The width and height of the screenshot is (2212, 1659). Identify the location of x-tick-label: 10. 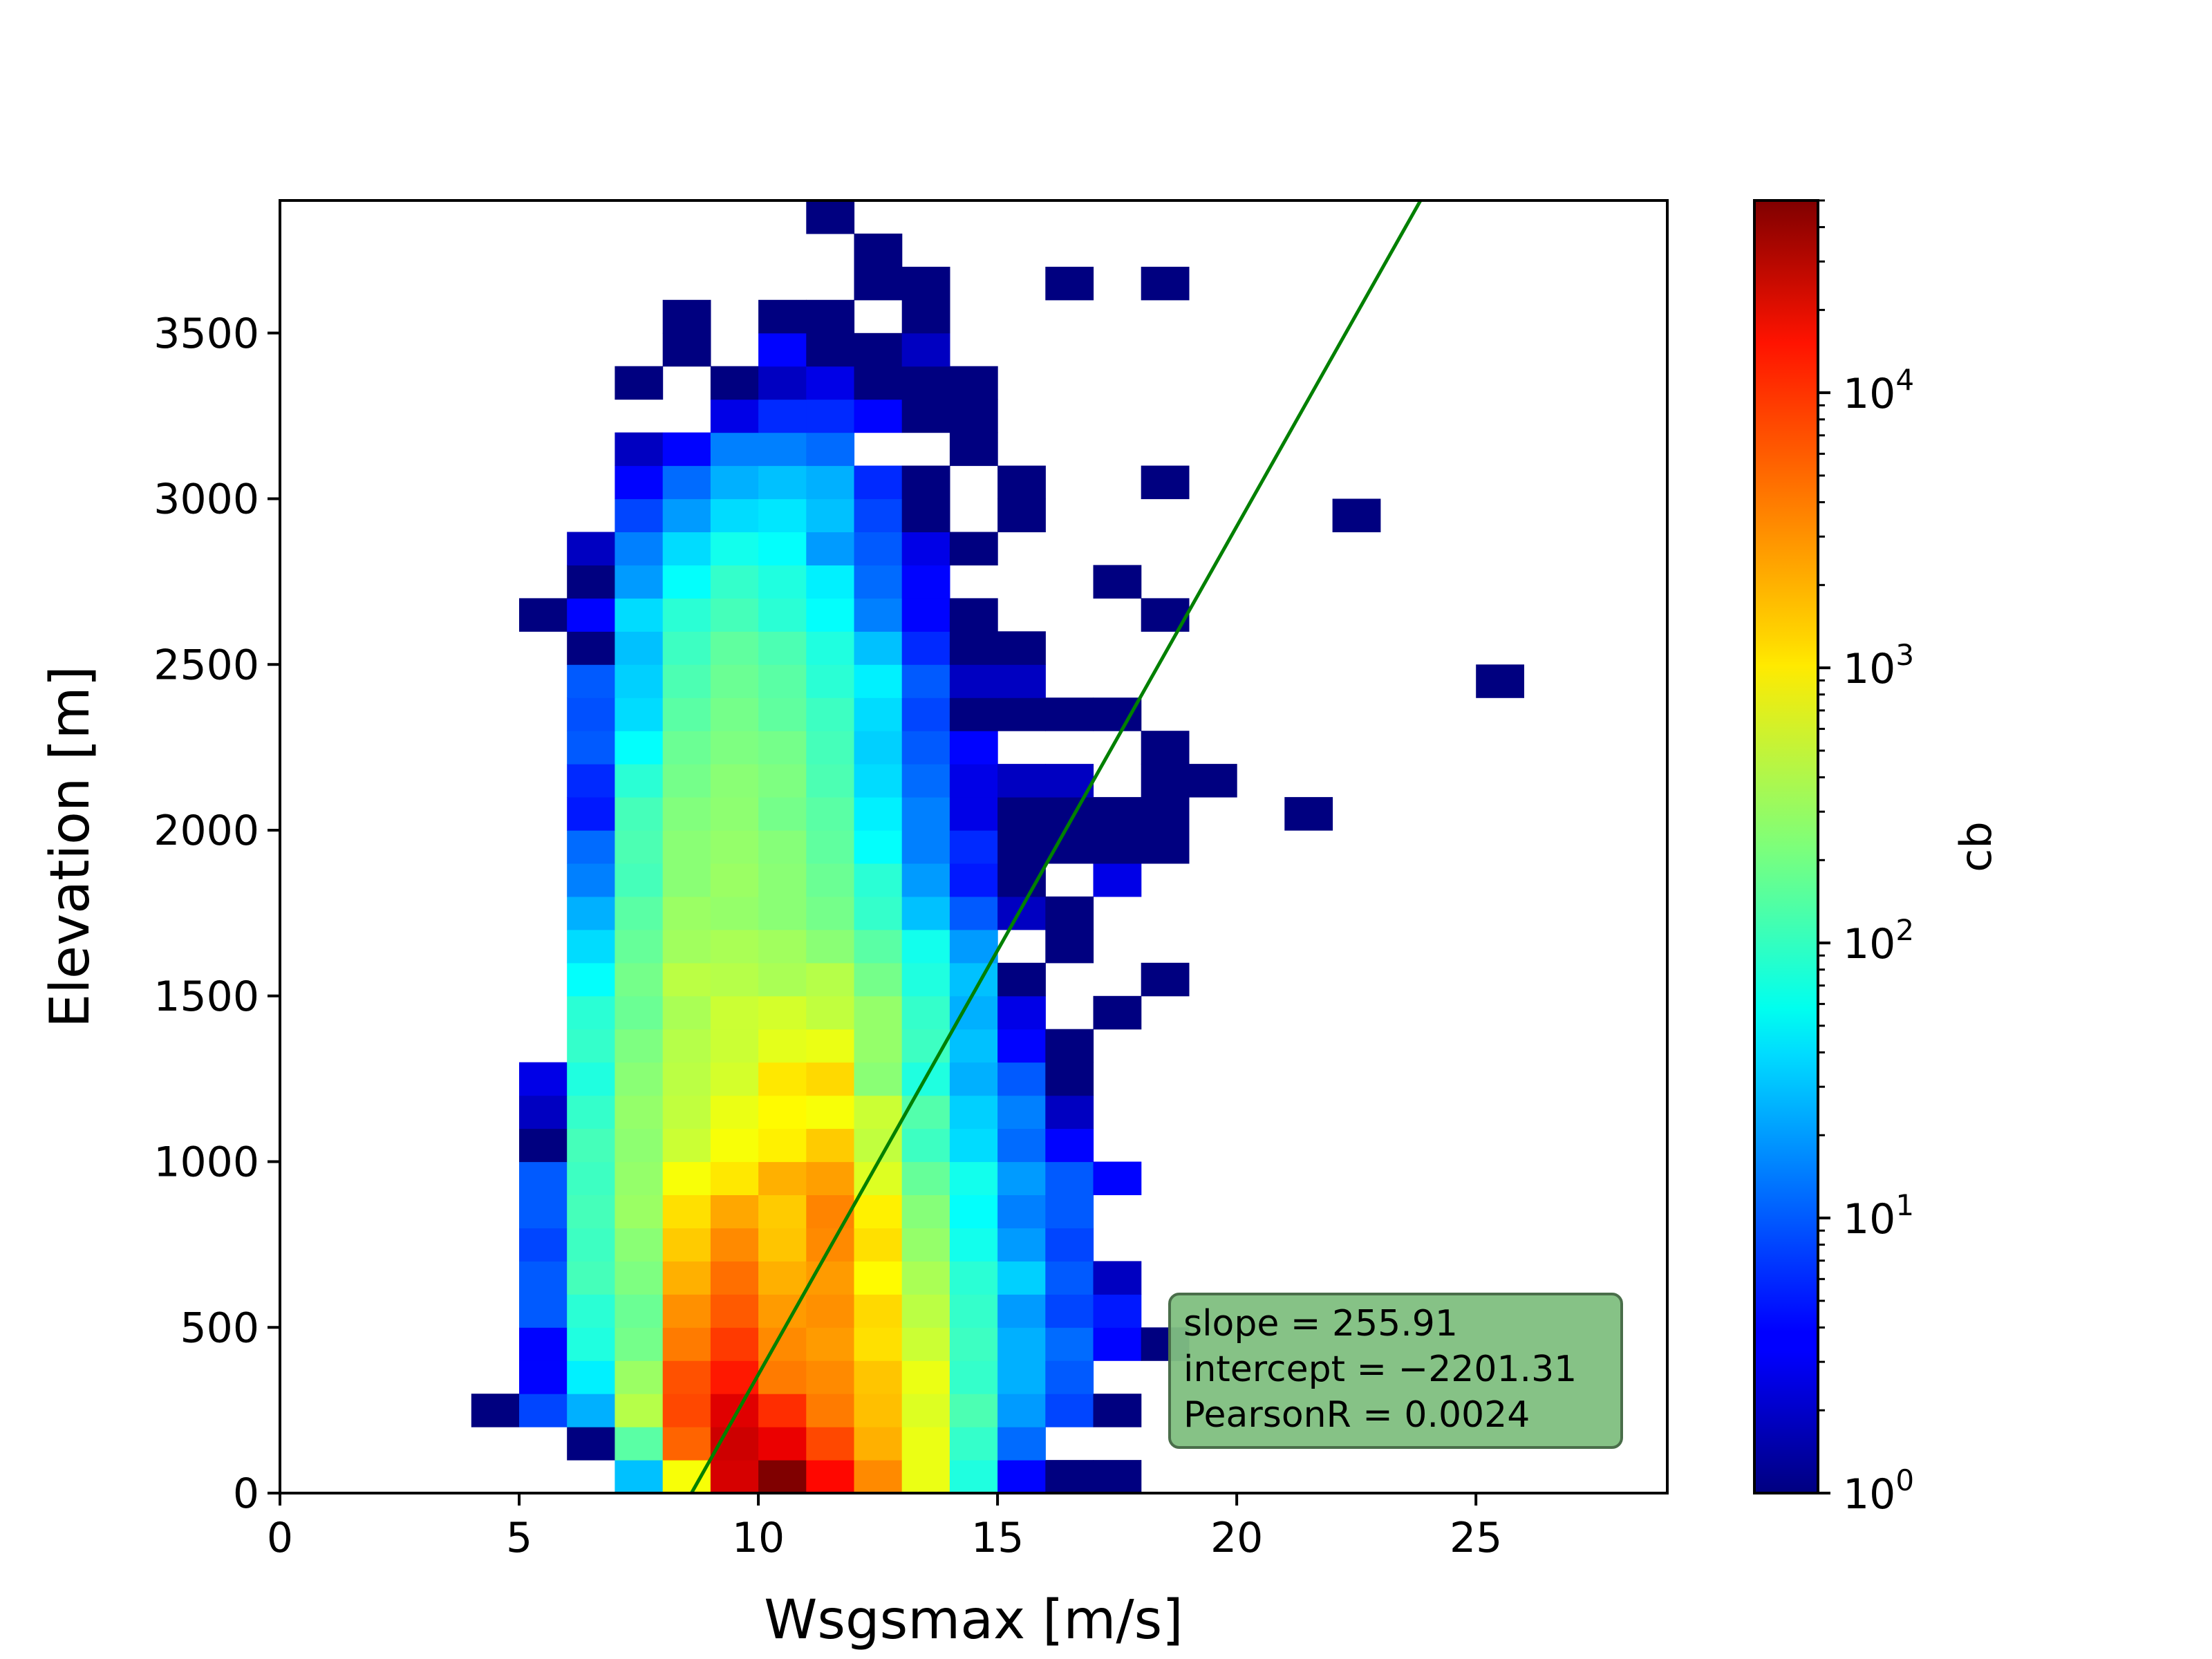
(758, 1538).